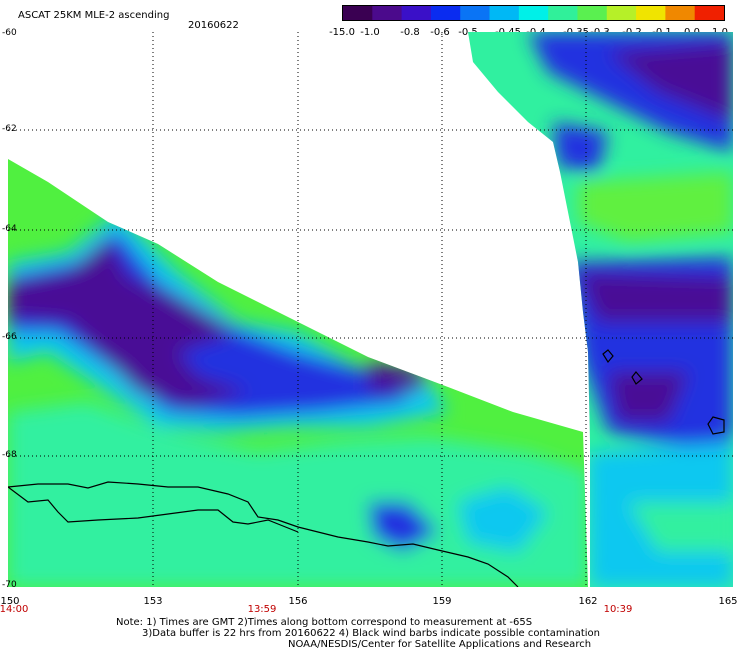 The image size is (740, 650). Describe the element at coordinates (442, 601) in the screenshot. I see `lon-label: 159` at that location.